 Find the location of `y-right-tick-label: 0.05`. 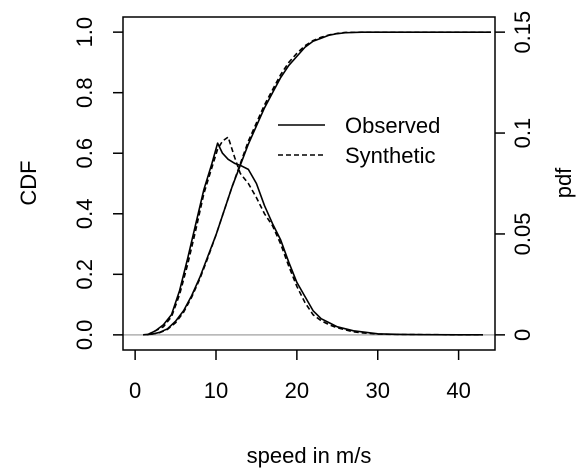

y-right-tick-label: 0.05 is located at coordinates (522, 234).